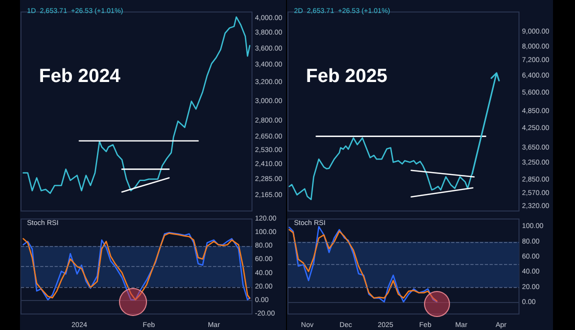  What do you see at coordinates (347, 76) in the screenshot?
I see `text: Feb 2025` at bounding box center [347, 76].